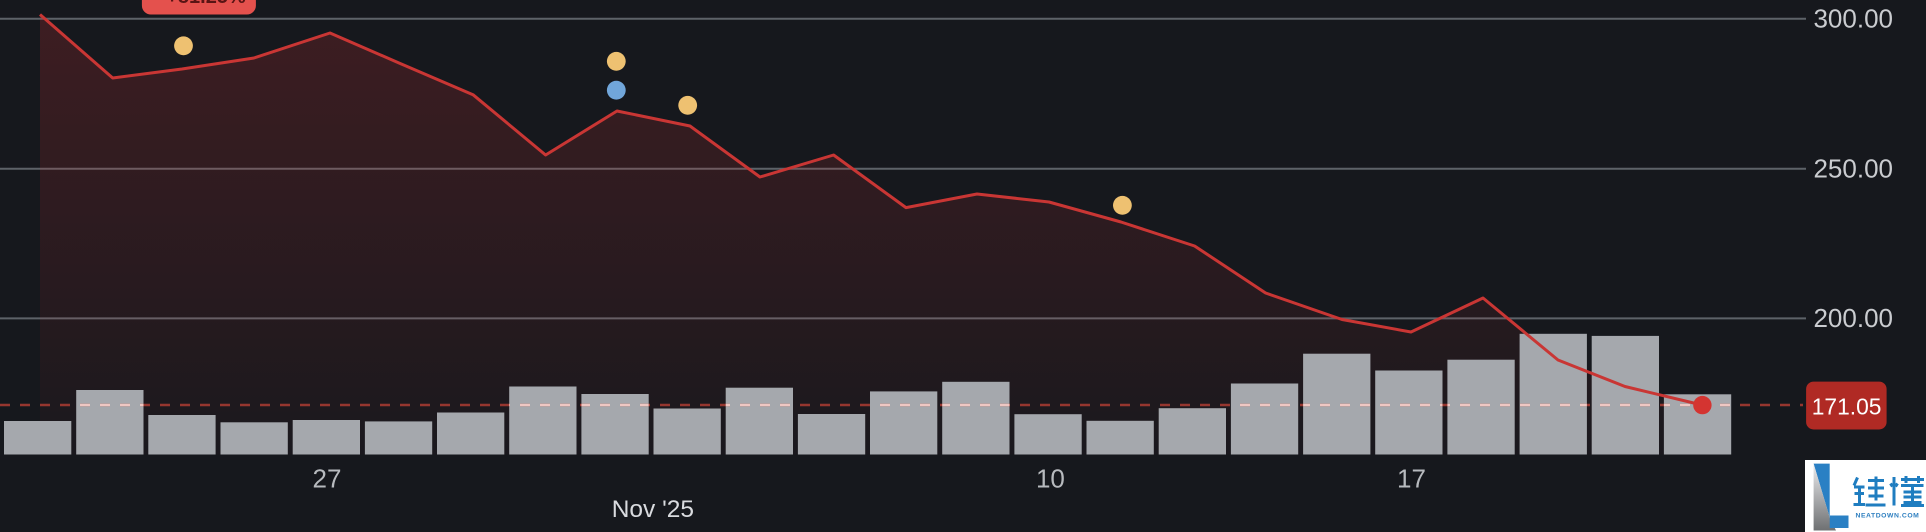 The height and width of the screenshot is (532, 1926). I want to click on svg-text: +81.25%, so click(206, 4).